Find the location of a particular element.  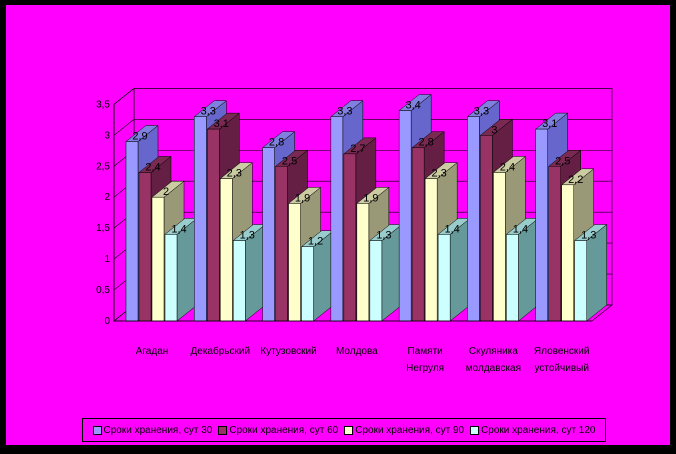

x-tick-label: устойчивый is located at coordinates (562, 368).